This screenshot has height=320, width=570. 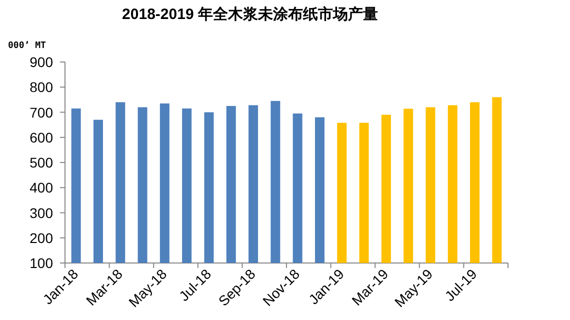 What do you see at coordinates (42, 87) in the screenshot?
I see `y-tick-label: 800` at bounding box center [42, 87].